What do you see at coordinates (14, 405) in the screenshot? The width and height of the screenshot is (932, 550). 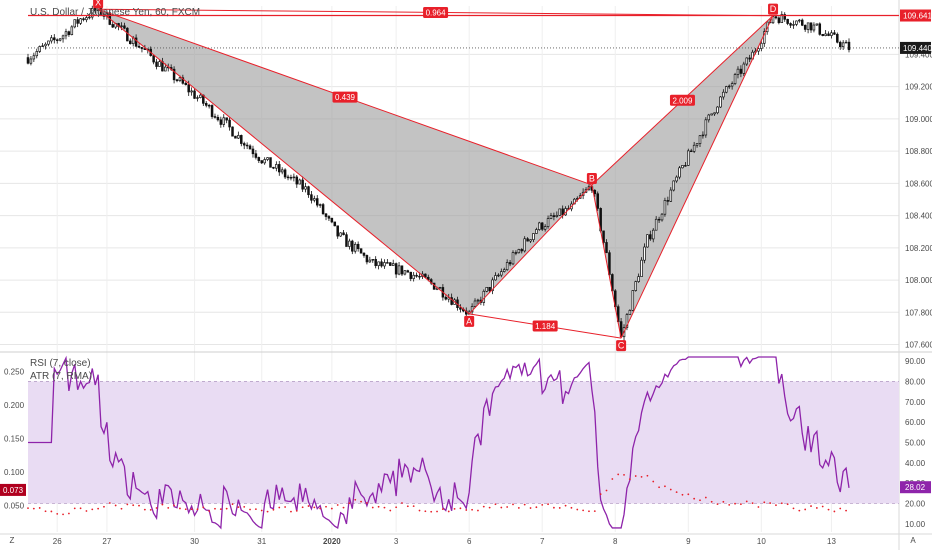 I see `atr-tick-label: 0.200` at bounding box center [14, 405].